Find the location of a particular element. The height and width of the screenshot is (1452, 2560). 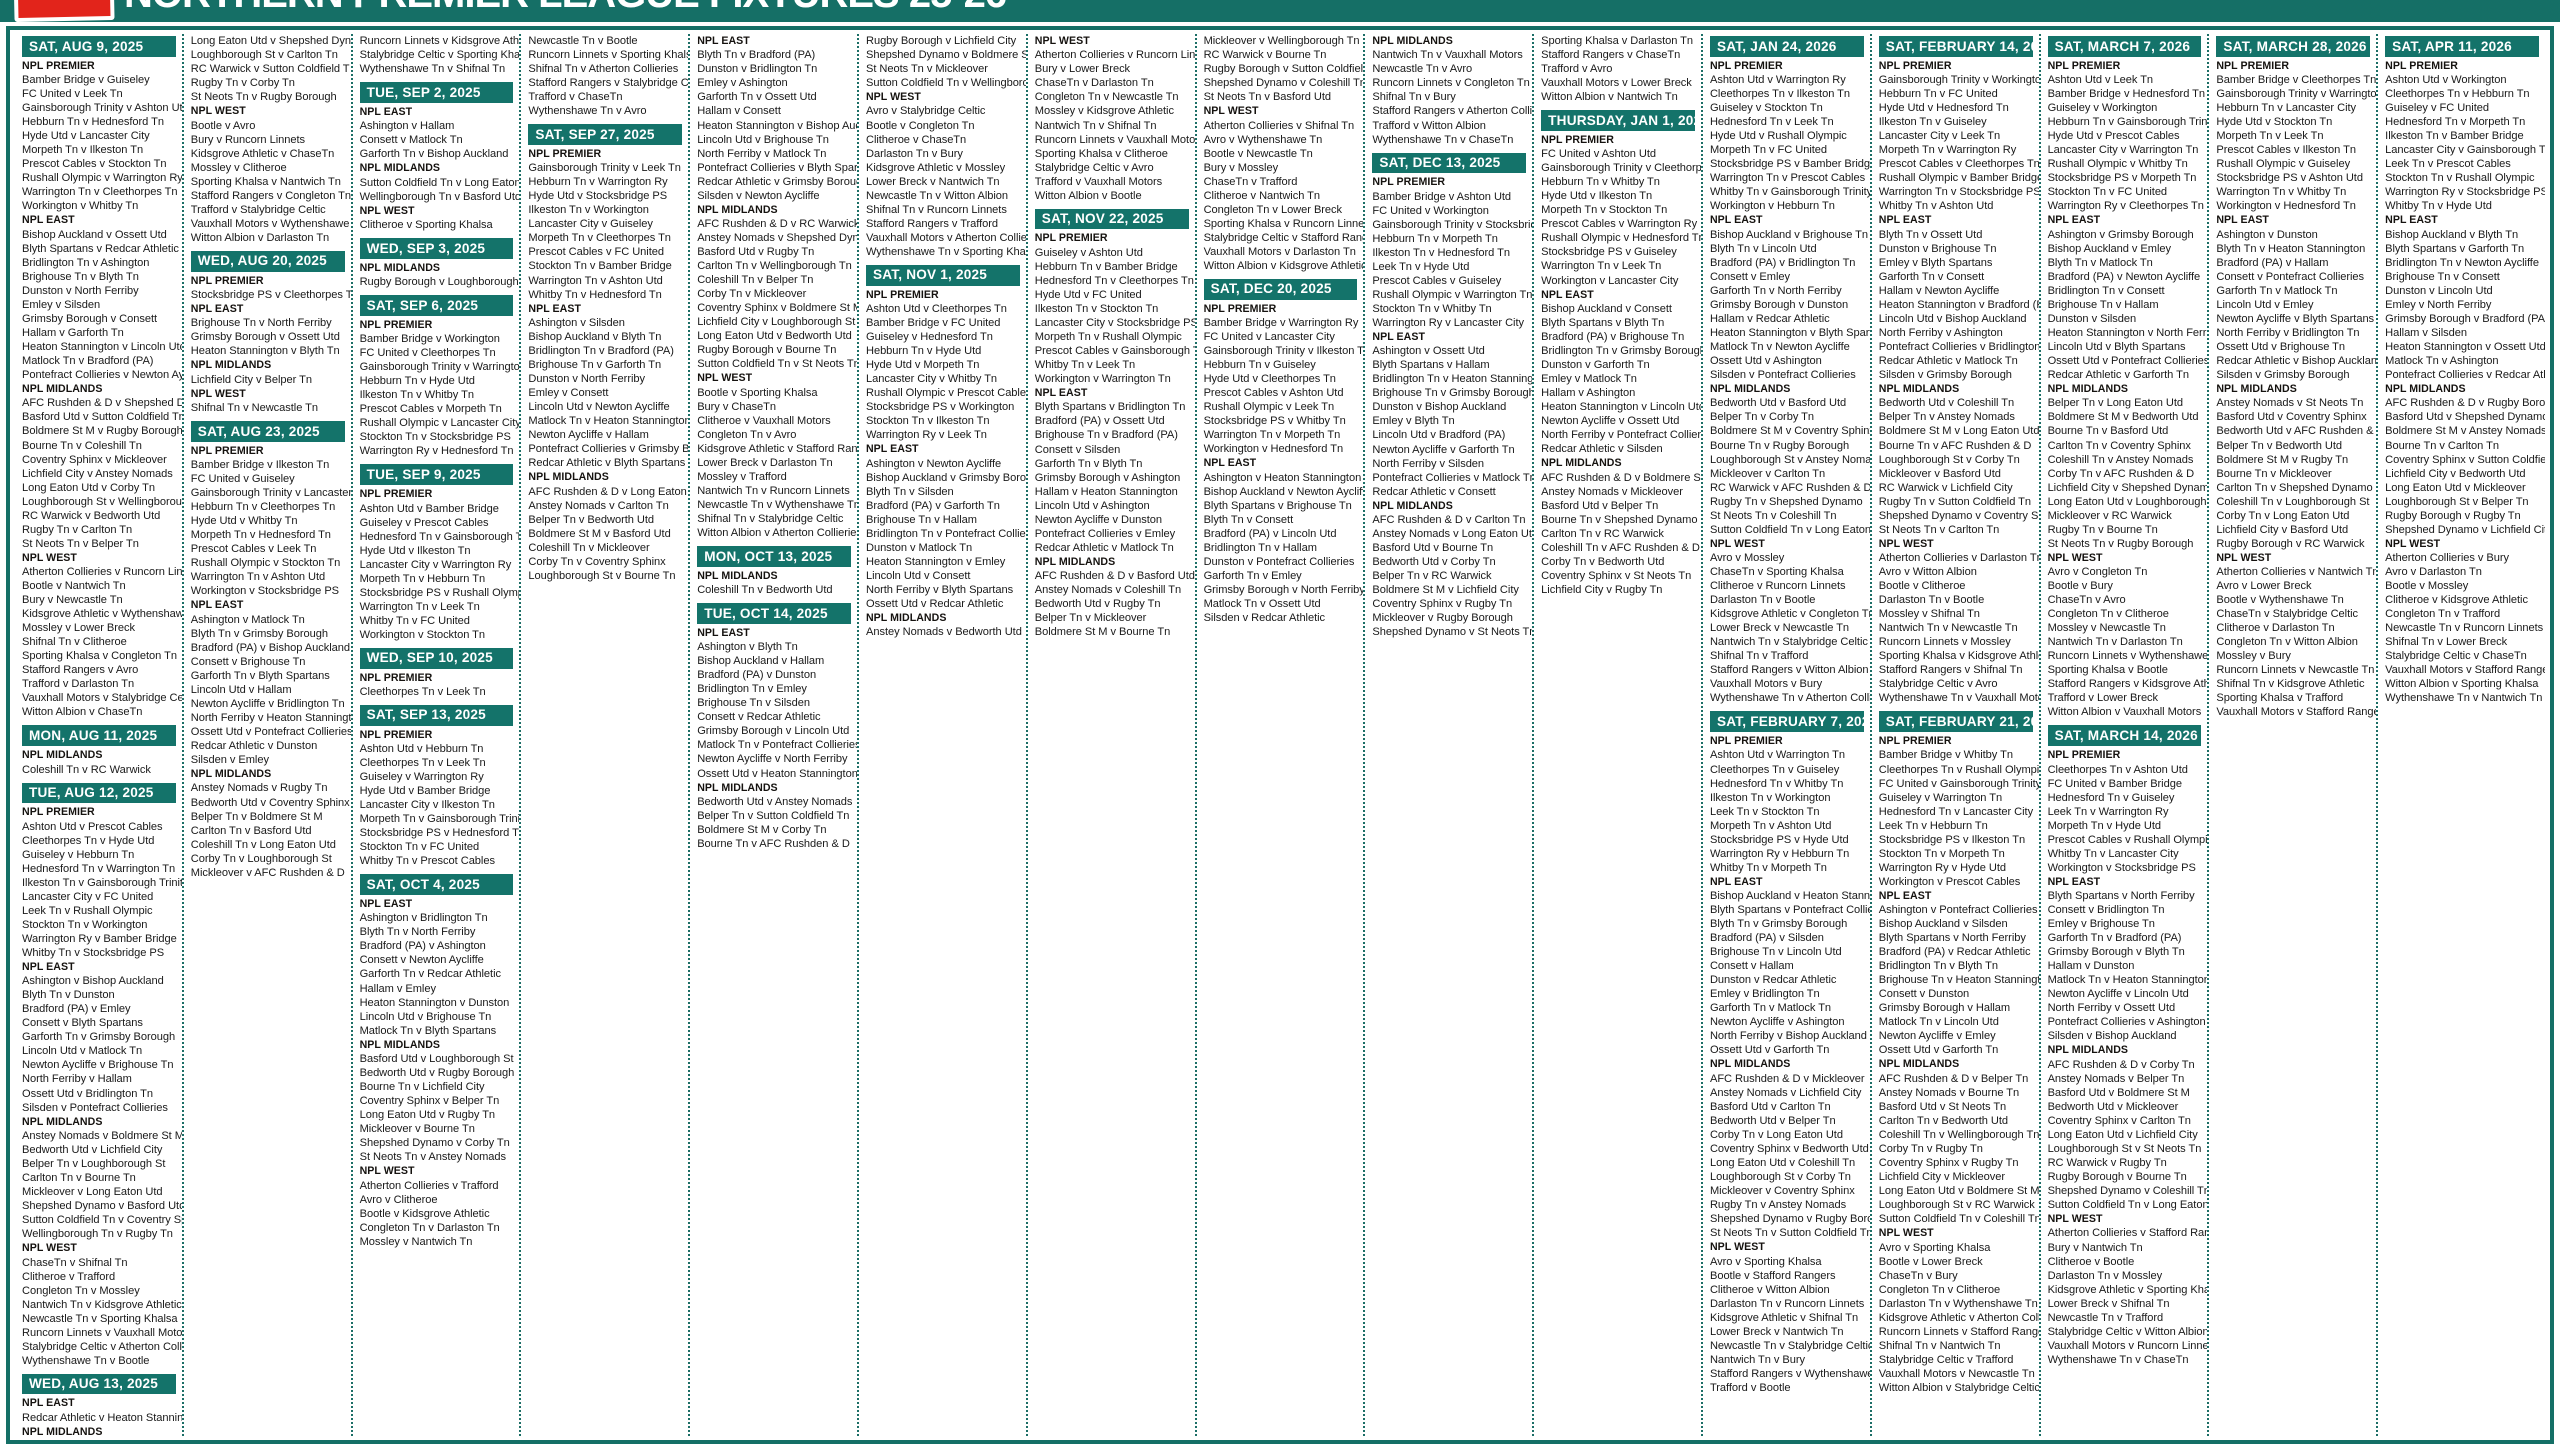

fixture-row: Avro v Congleton Tn is located at coordinates (2097, 572).